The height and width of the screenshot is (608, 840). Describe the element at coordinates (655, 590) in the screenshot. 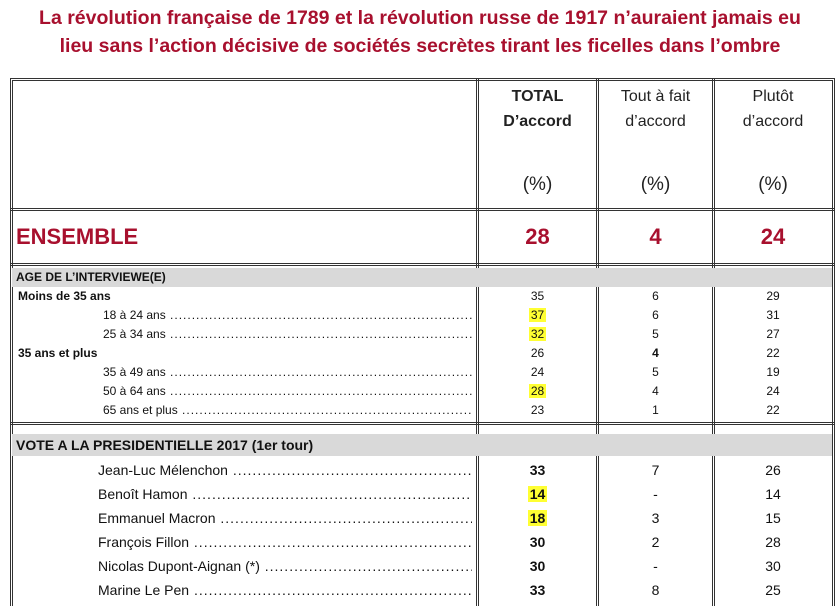

I see `table-cell: 8` at that location.